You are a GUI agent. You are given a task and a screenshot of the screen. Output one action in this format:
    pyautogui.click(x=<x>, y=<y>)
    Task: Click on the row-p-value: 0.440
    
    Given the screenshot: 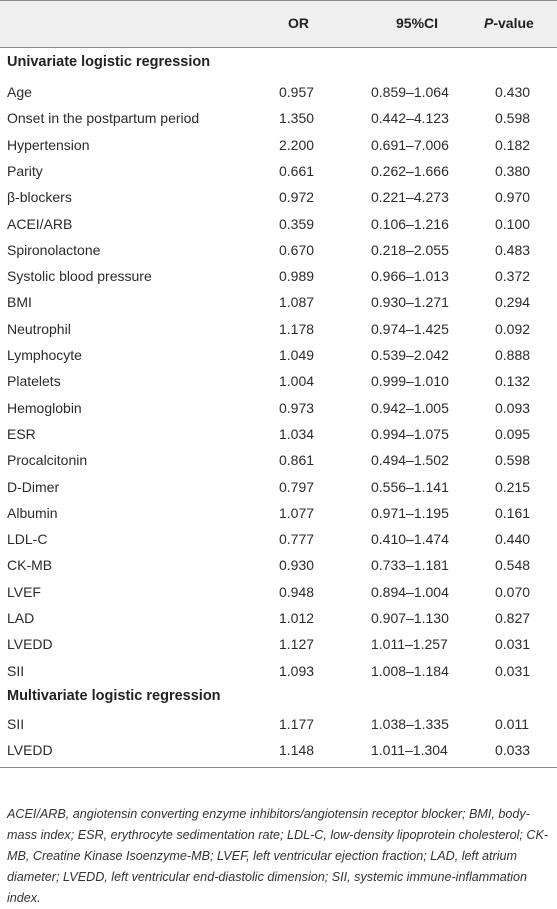 What is the action you would take?
    pyautogui.click(x=513, y=539)
    